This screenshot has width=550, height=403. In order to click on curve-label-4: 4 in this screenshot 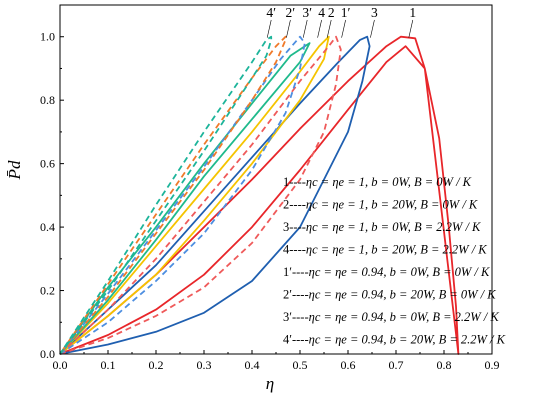, I will do `click(321, 12)`.